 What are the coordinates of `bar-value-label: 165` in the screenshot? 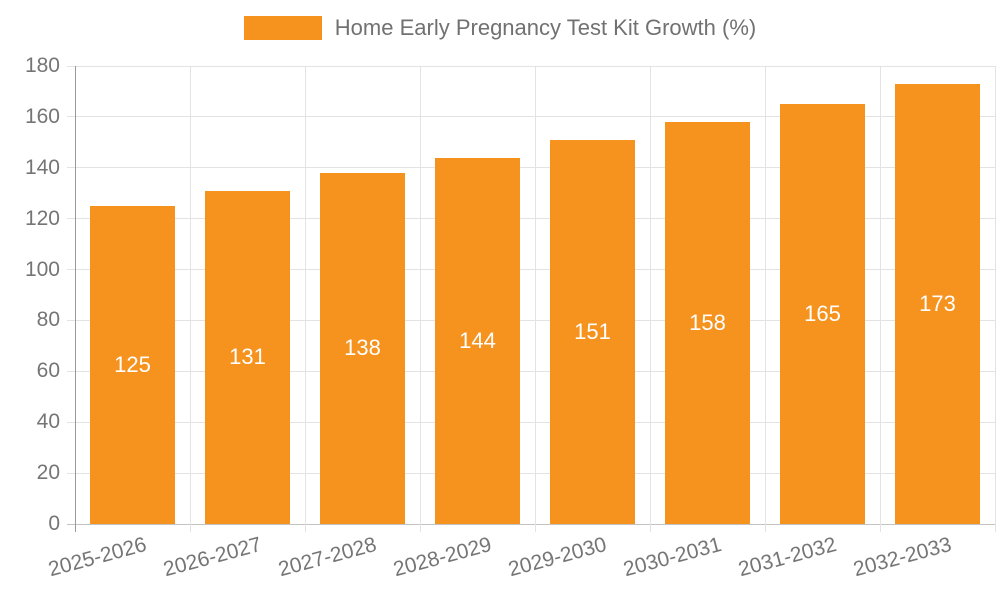 It's located at (822, 314).